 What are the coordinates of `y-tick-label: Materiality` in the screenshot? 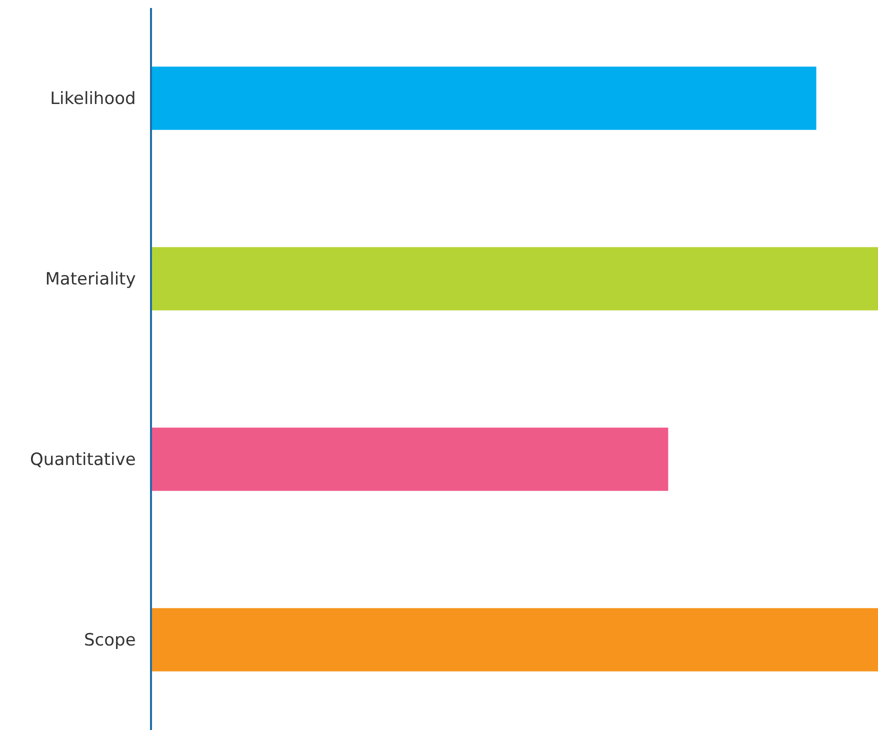 It's located at (96, 280).